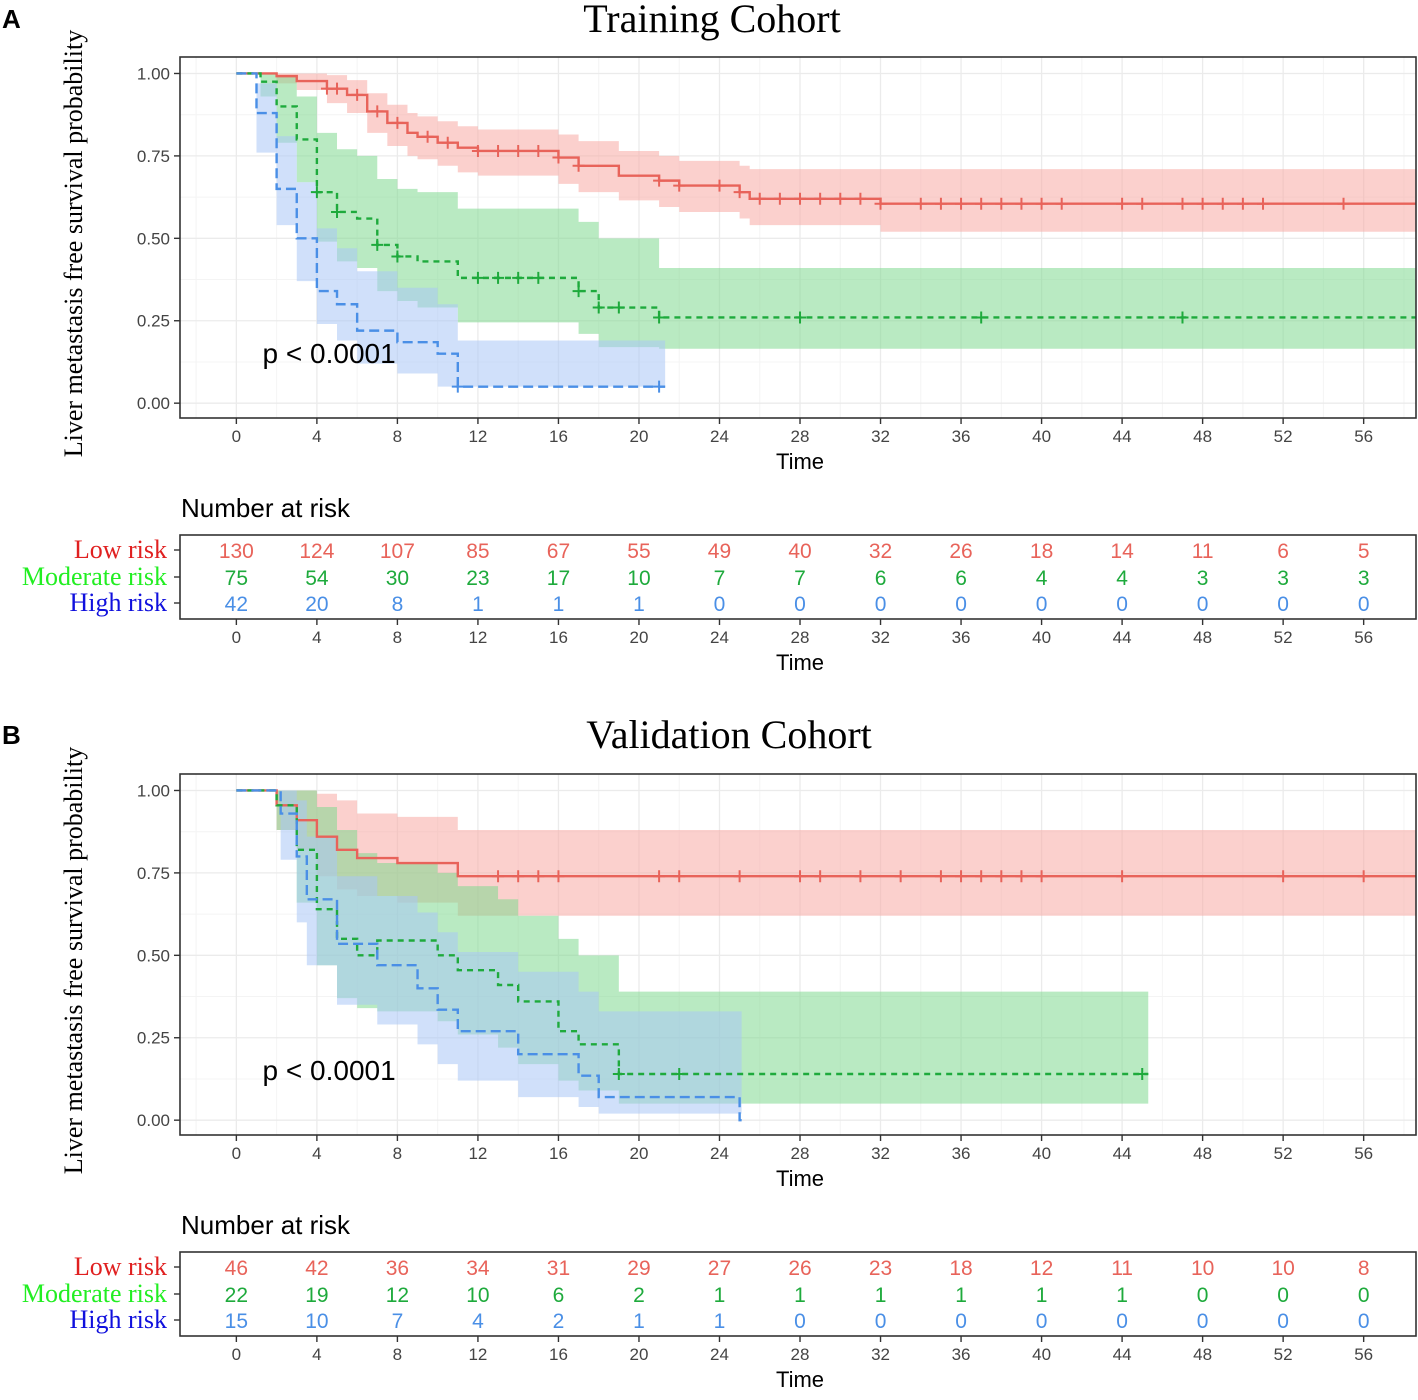 Image resolution: width=1418 pixels, height=1400 pixels. What do you see at coordinates (826, 152) in the screenshot?
I see `low-risk-ci-band` at bounding box center [826, 152].